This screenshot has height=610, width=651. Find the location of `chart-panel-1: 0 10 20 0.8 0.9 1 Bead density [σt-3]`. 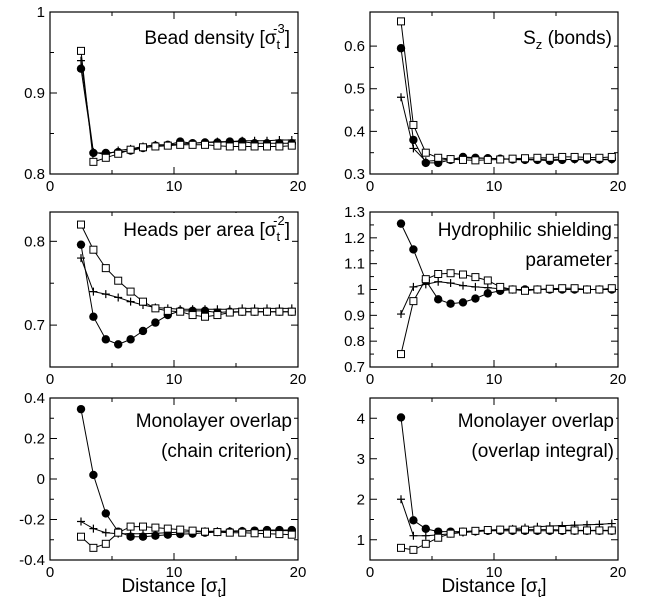

chart-panel-1: 0 10 20 0.8 0.9 1 Bead density [σt-3] is located at coordinates (165, 99).